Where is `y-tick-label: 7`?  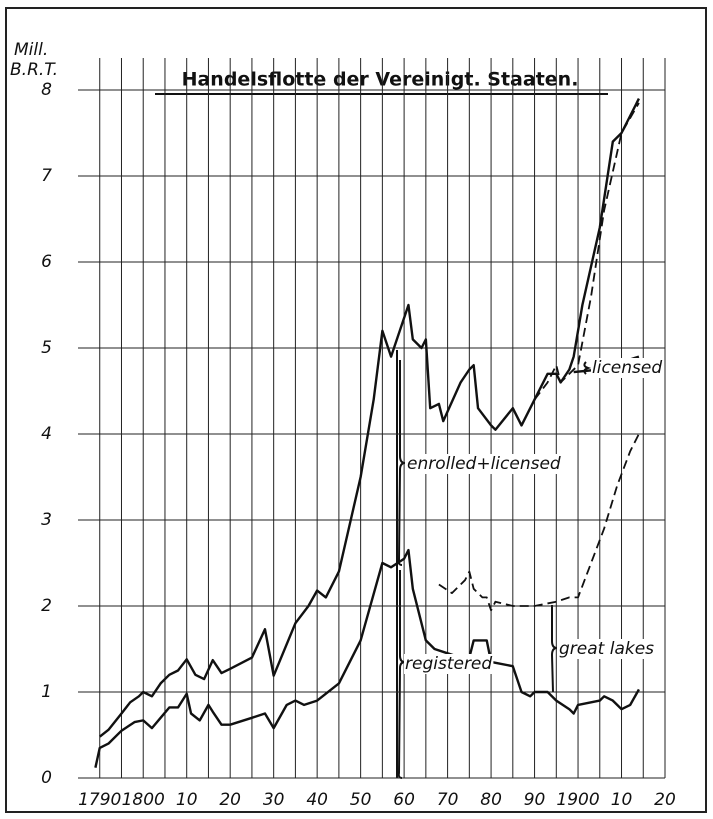 y-tick-label: 7 is located at coordinates (46, 176).